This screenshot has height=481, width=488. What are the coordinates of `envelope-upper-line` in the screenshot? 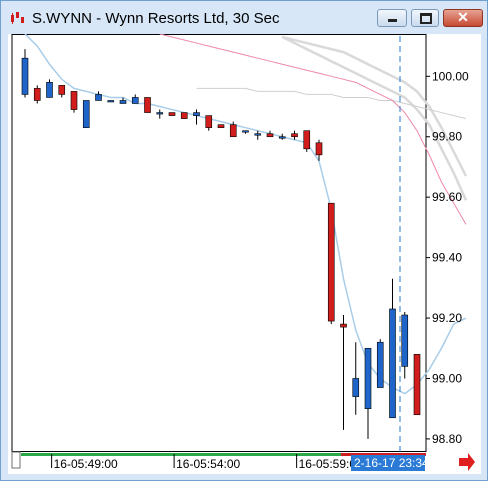 It's located at (374, 106).